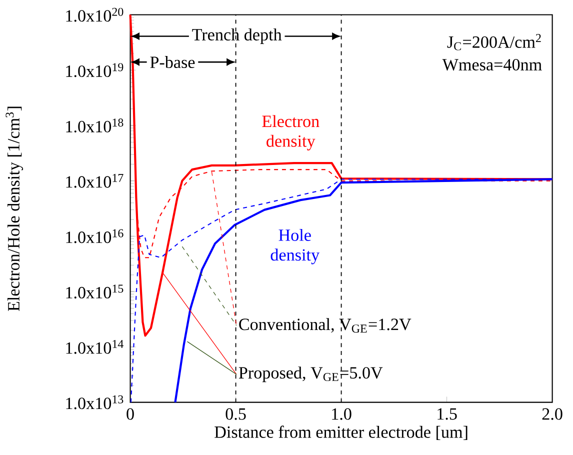 This screenshot has height=455, width=573. What do you see at coordinates (15, 209) in the screenshot?
I see `y-axis-title: Electron/Hole density [1/cm$^{3}$]` at bounding box center [15, 209].